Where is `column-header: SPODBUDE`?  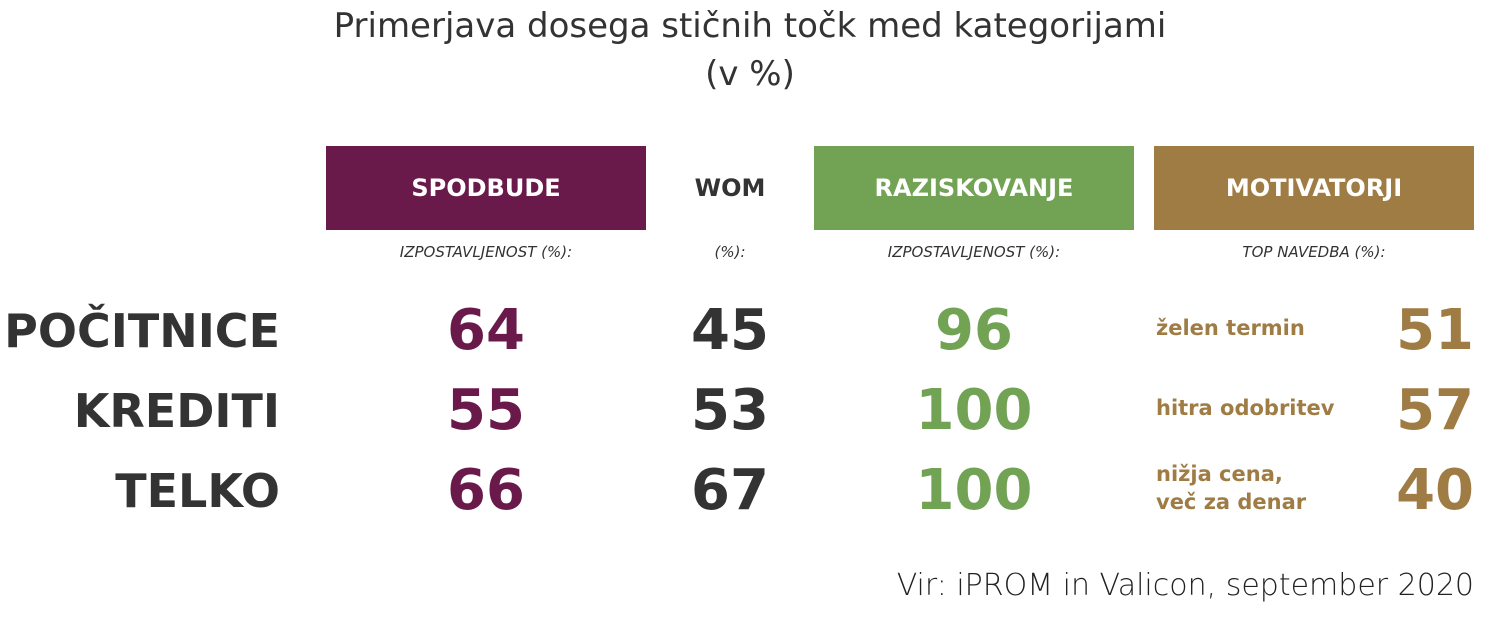
column-header: SPODBUDE is located at coordinates (486, 188).